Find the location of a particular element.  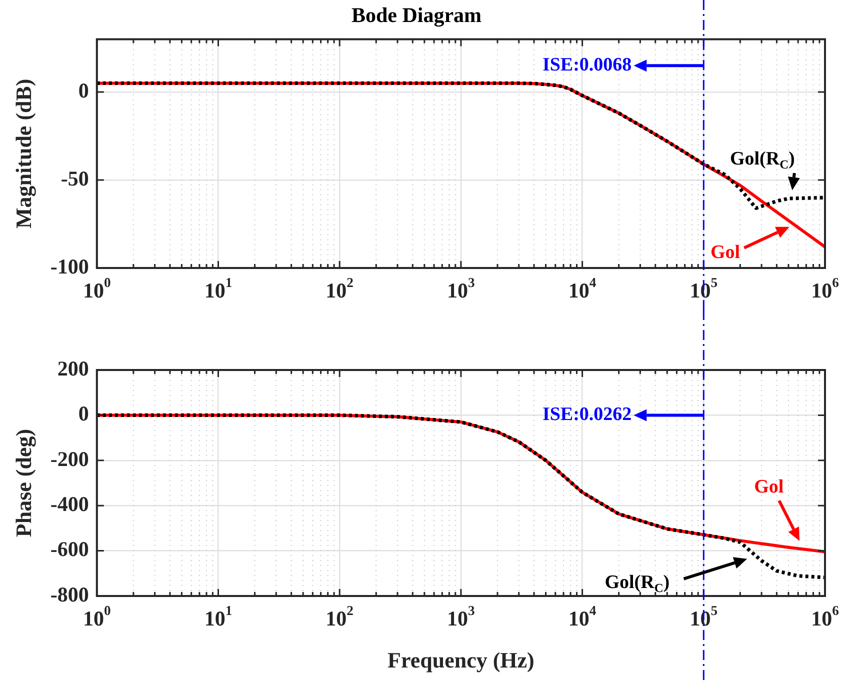

legend-label: Gol is located at coordinates (725, 252).